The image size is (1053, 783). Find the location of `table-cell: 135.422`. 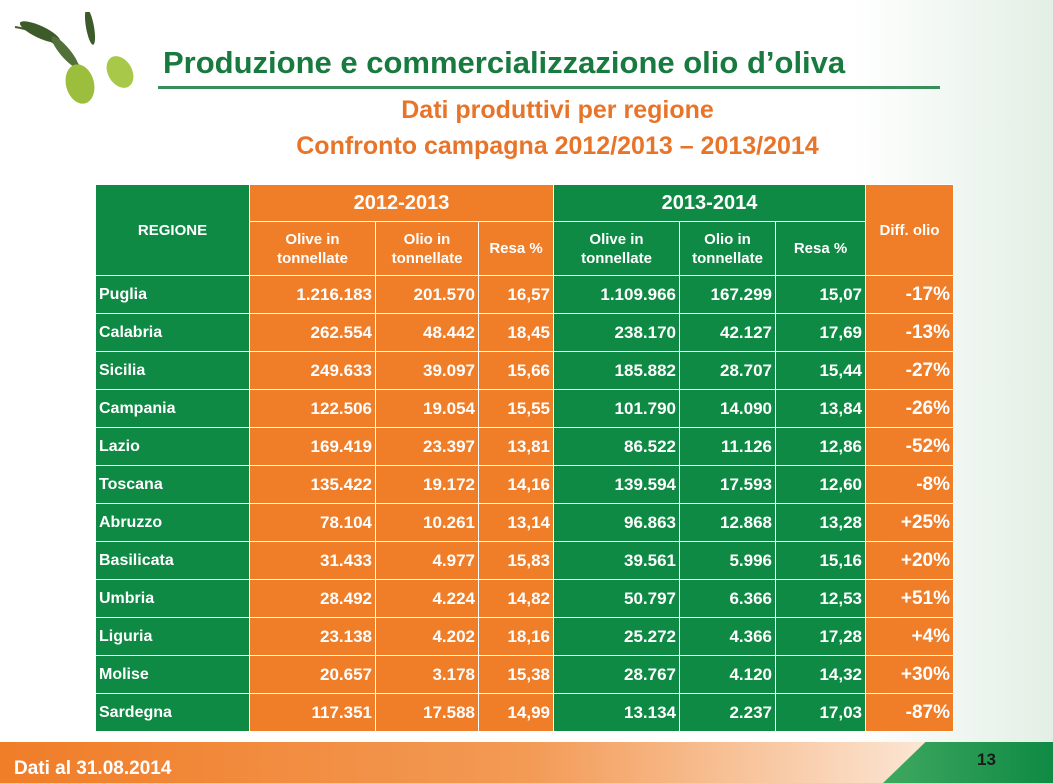

table-cell: 135.422 is located at coordinates (312, 484).